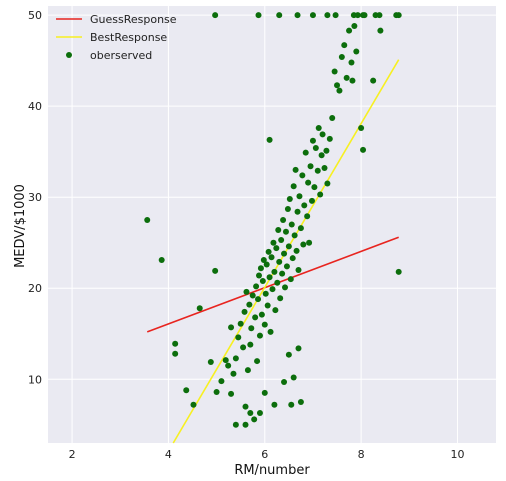  Describe the element at coordinates (35, 379) in the screenshot. I see `y-tick-label: 10` at that location.